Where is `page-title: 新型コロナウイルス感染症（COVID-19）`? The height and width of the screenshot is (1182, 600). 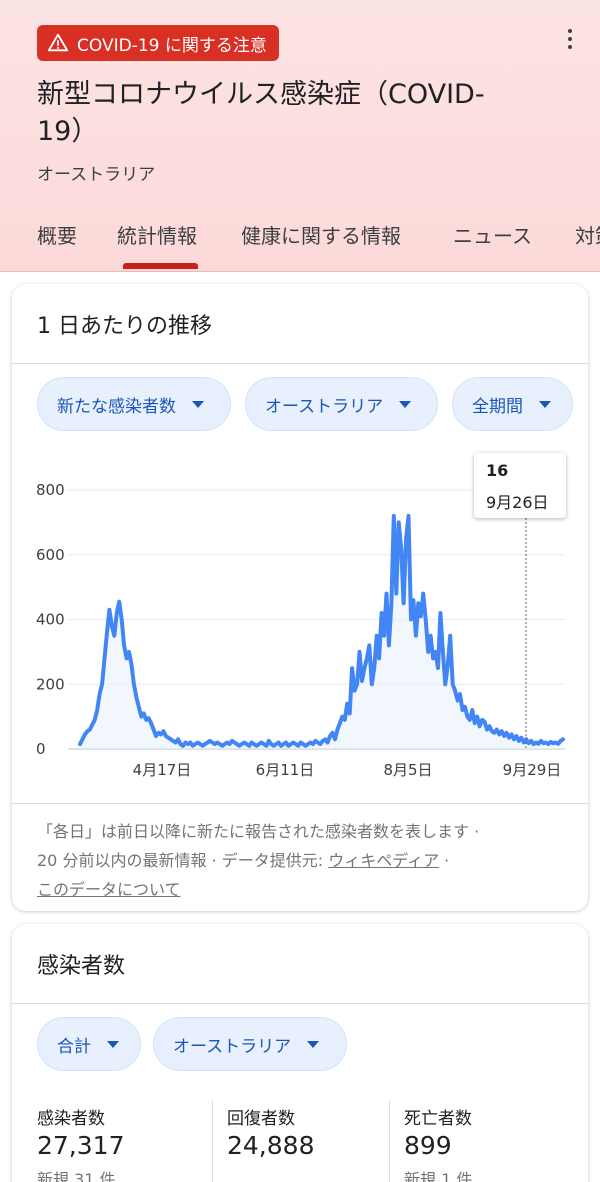
page-title: 新型コロナウイルス感染症（COVID-19） is located at coordinates (261, 113).